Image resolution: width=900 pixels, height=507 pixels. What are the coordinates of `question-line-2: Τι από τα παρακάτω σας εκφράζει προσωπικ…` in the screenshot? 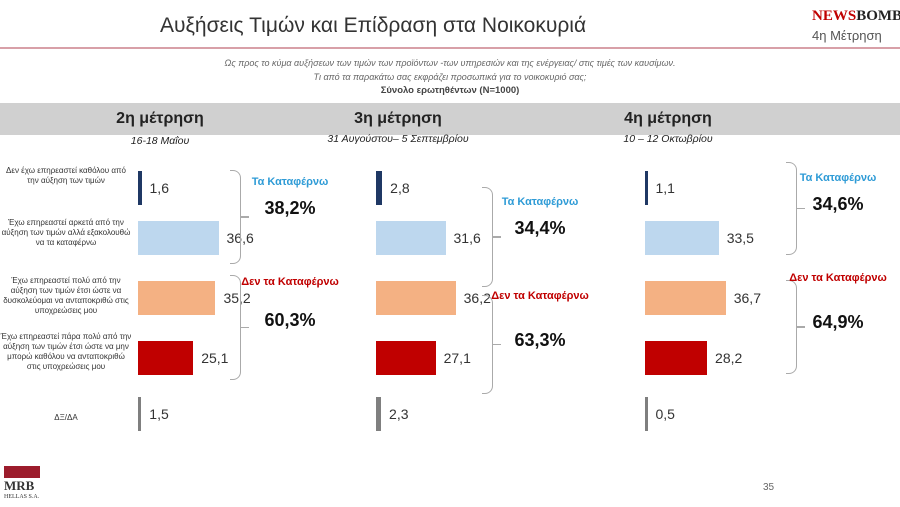 It's located at (450, 77).